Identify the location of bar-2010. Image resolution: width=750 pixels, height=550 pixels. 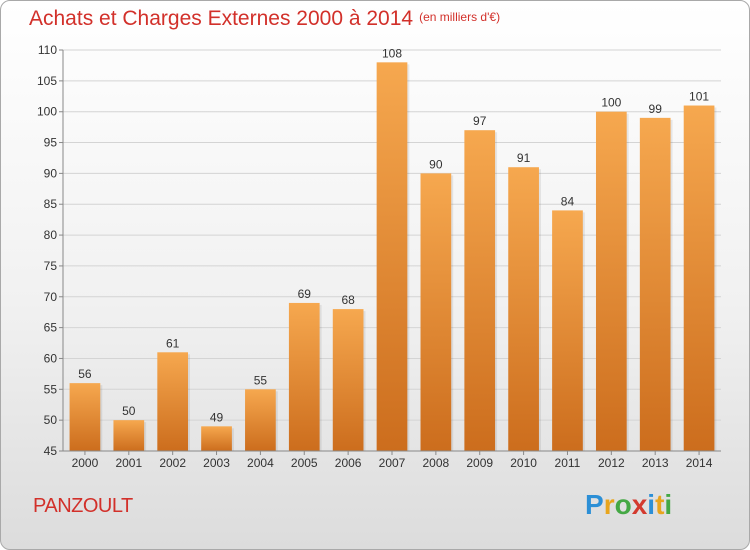
(523, 309).